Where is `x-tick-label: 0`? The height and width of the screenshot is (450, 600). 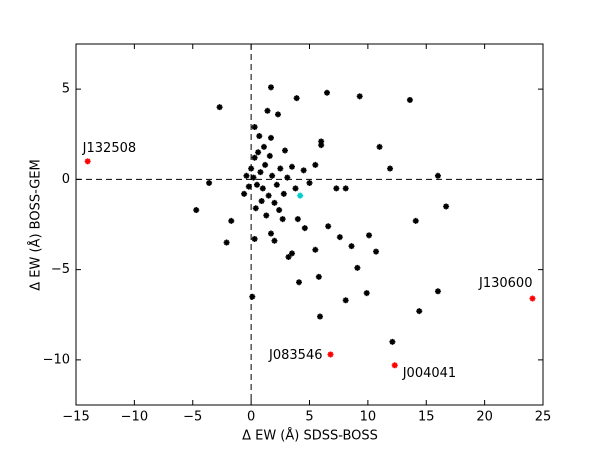 x-tick-label: 0 is located at coordinates (251, 417).